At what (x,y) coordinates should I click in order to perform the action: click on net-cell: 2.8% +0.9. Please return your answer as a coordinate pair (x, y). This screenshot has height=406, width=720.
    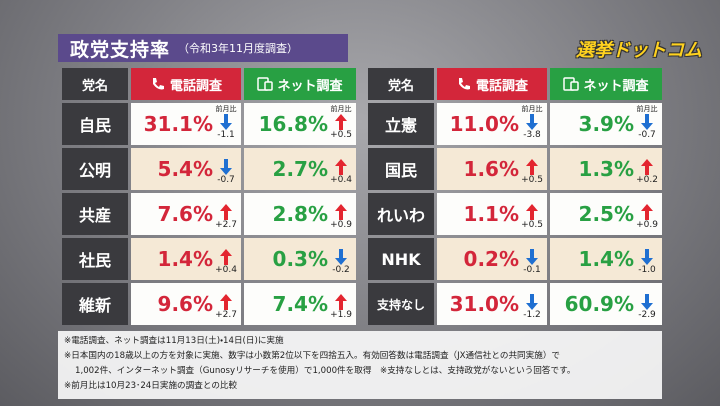
    Looking at the image, I should click on (300, 214).